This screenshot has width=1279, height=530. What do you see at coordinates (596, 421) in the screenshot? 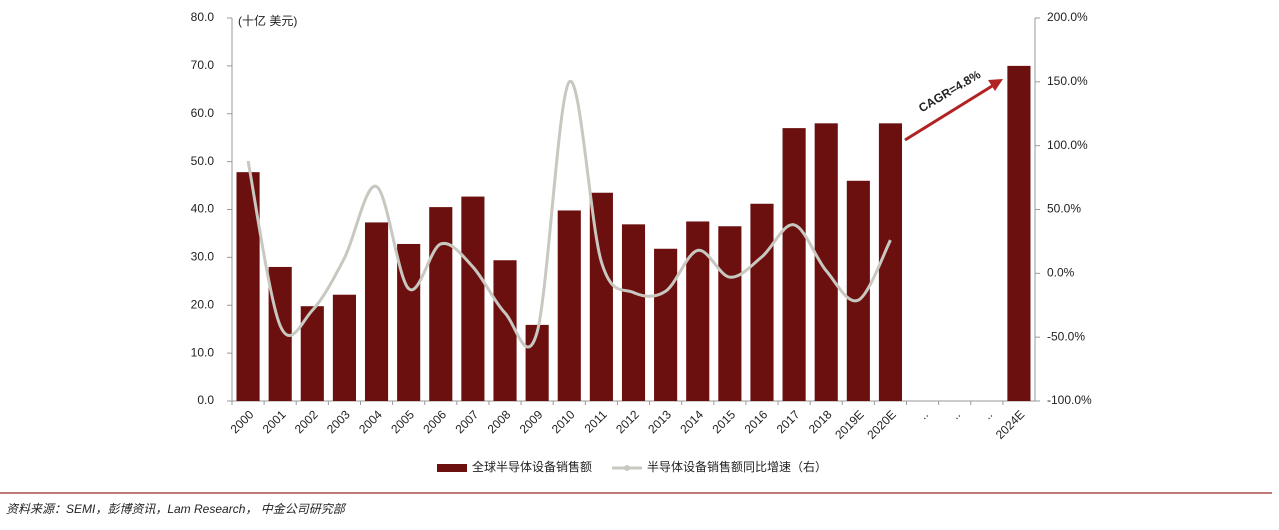
I see `x-tick-label: 2011` at bounding box center [596, 421].